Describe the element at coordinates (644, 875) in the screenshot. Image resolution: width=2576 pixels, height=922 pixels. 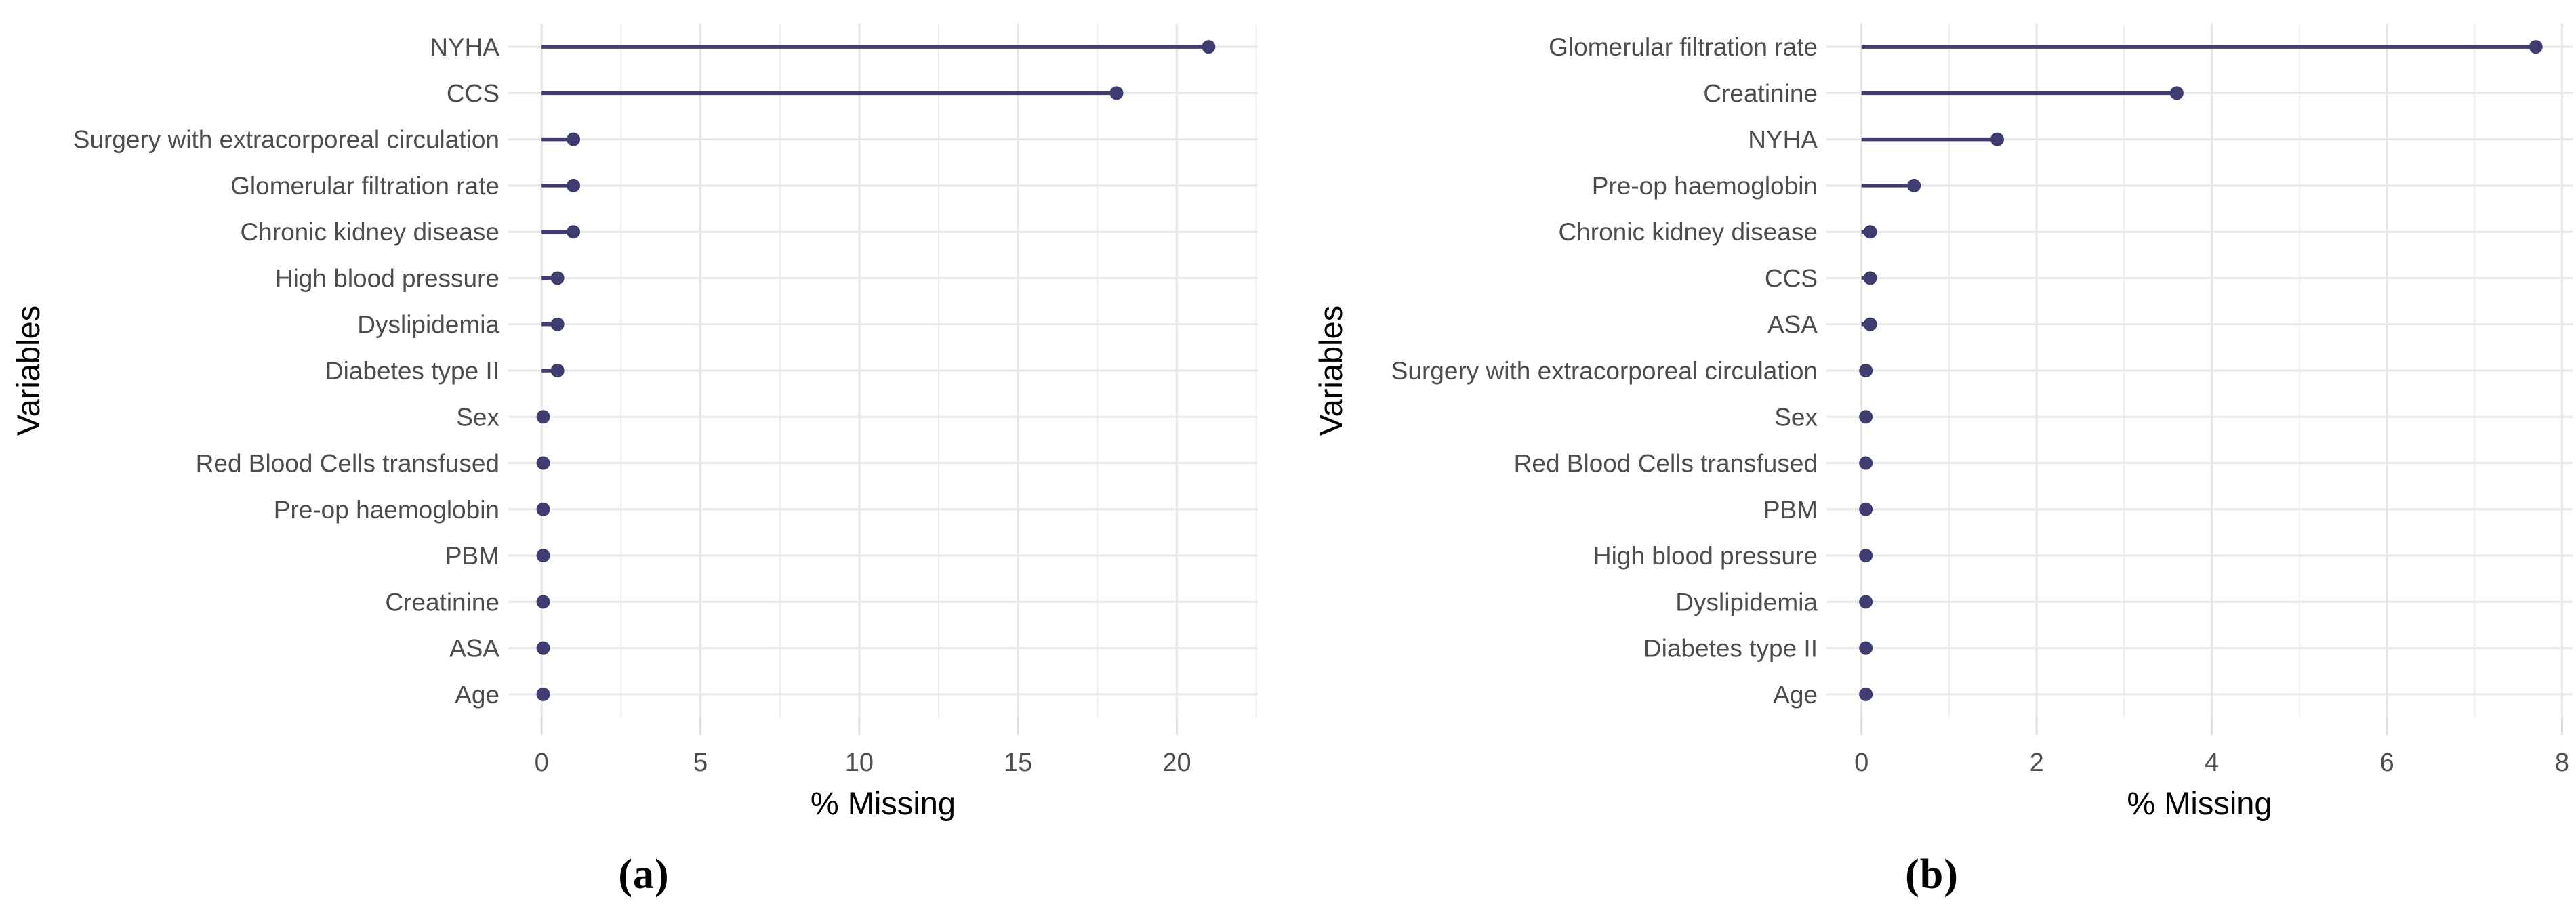
I see `caption-a: (a)` at that location.